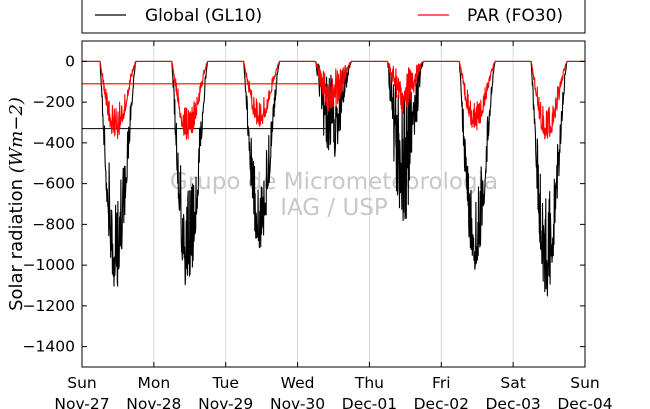 This screenshot has width=650, height=409. I want to click on y-tick-label: −400, so click(53, 143).